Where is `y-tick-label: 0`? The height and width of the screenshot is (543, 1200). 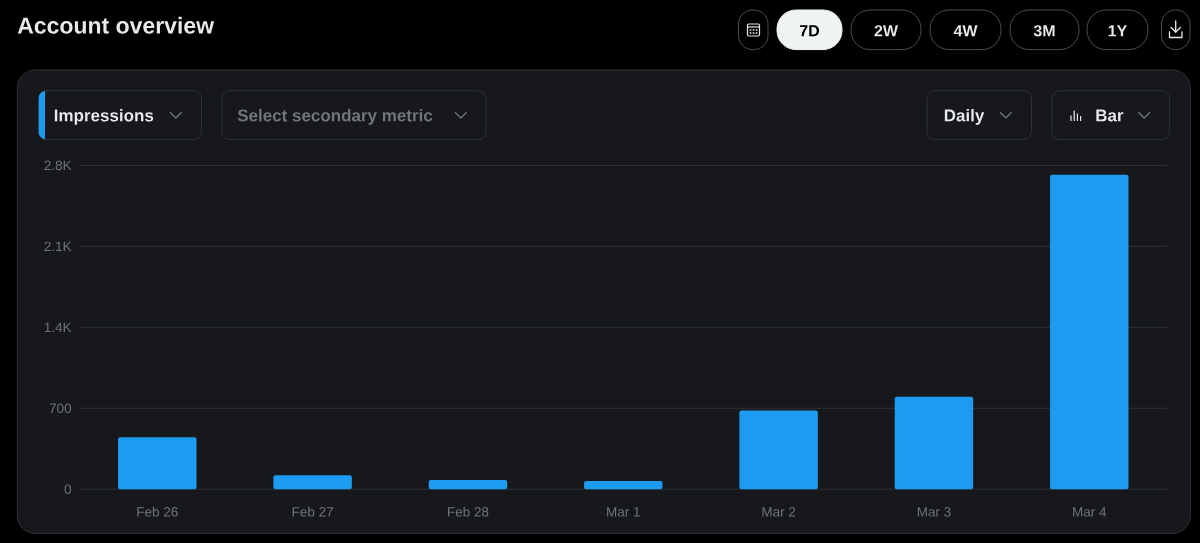
y-tick-label: 0 is located at coordinates (68, 489).